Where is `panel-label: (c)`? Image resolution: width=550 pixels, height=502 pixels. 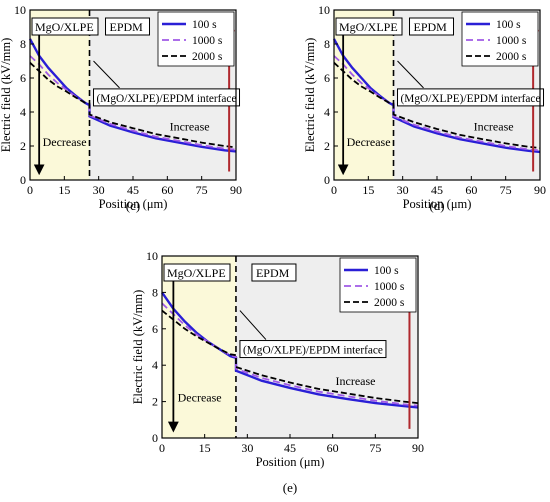
panel-label: (c) is located at coordinates (133, 205).